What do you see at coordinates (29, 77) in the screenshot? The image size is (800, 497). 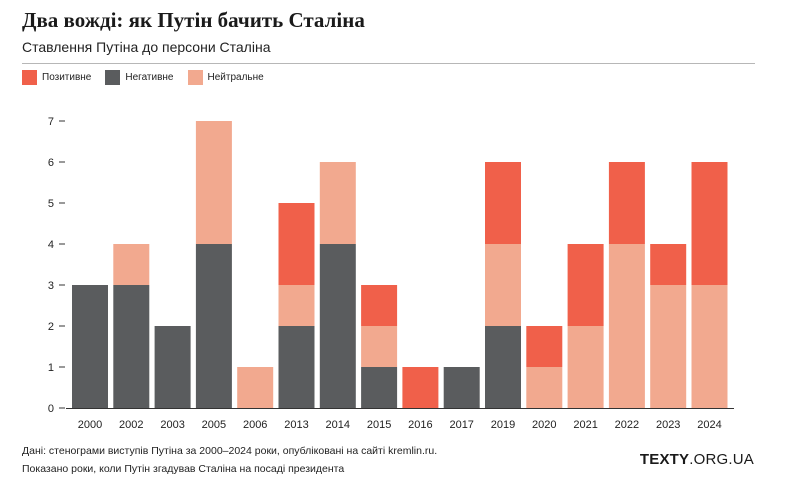 I see `legend-swatch-positive` at bounding box center [29, 77].